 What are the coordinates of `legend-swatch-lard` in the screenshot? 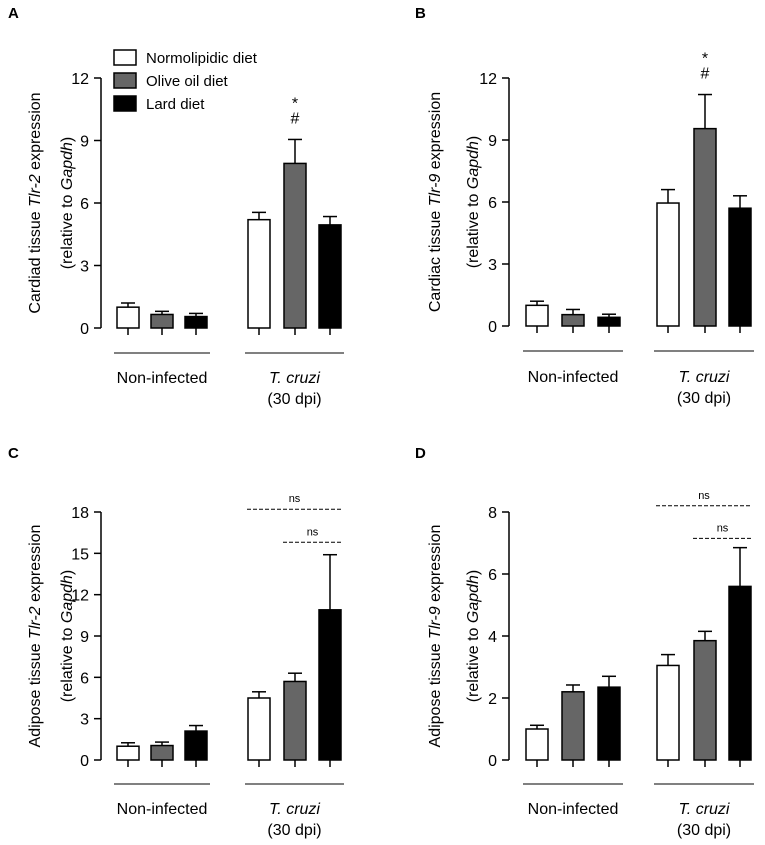 It's located at (125, 103).